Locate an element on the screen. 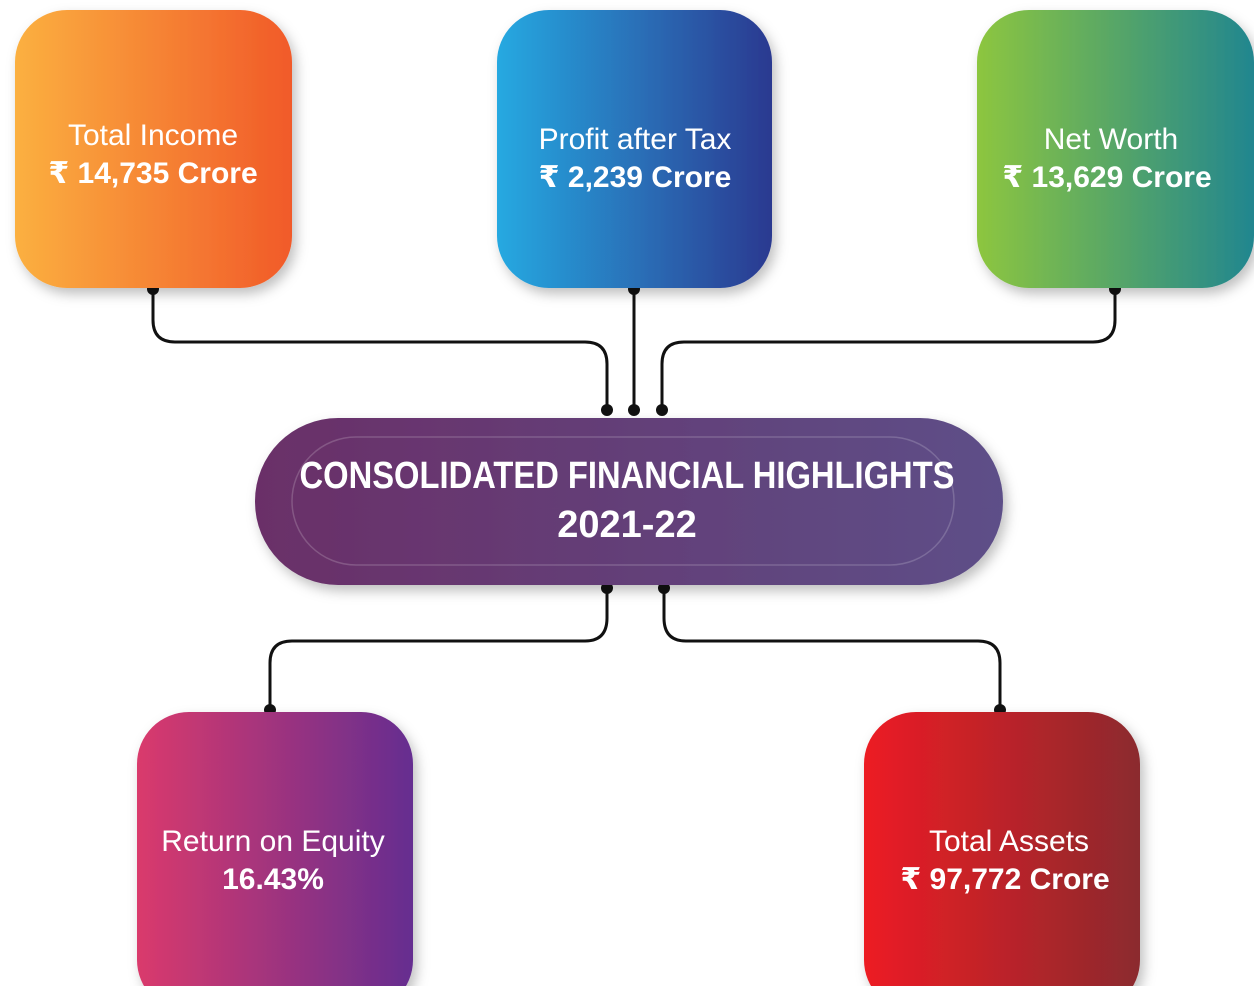  node: Net Worth ₹ 13,629 Crore is located at coordinates (1115, 149).